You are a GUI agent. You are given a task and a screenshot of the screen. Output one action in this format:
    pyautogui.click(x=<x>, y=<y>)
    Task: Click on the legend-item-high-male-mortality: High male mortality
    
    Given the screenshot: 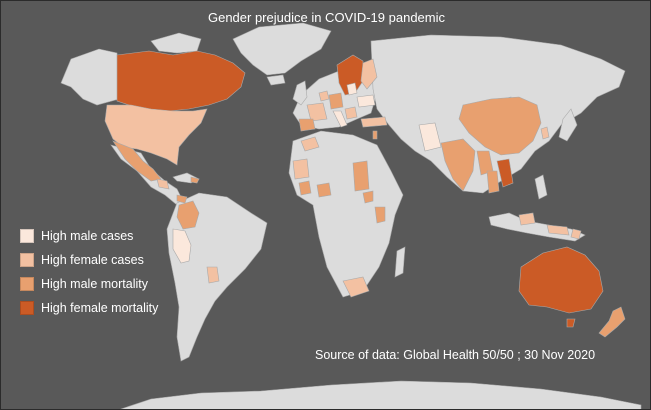 What is the action you would take?
    pyautogui.click(x=89, y=284)
    